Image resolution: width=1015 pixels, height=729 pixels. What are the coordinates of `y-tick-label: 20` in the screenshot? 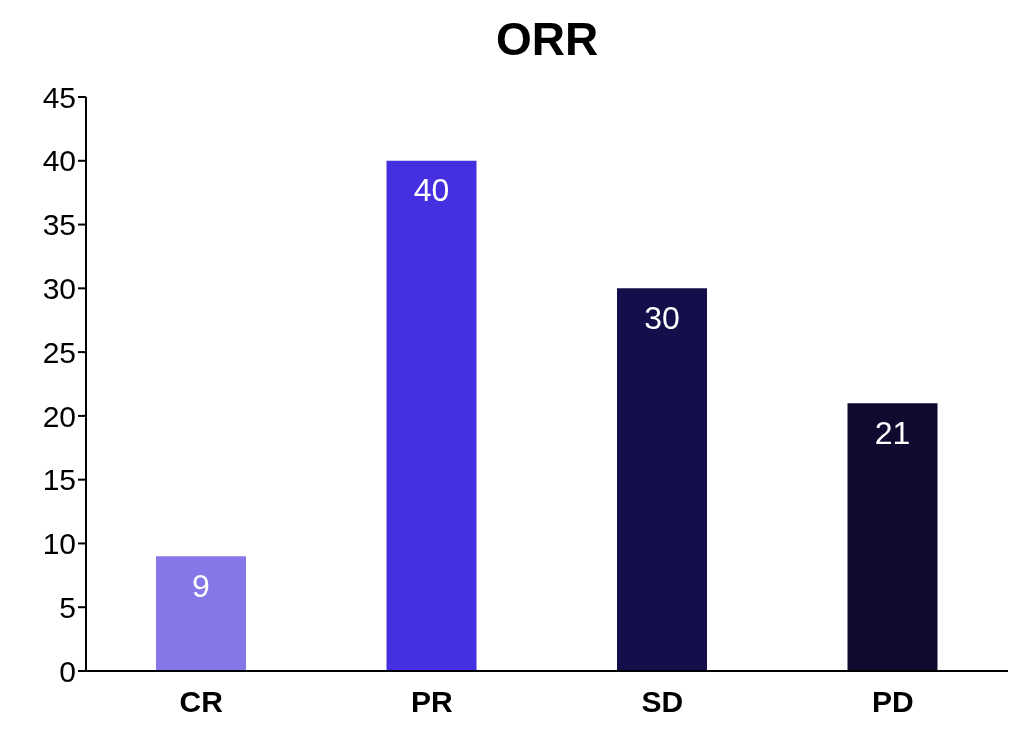 It's located at (59, 416).